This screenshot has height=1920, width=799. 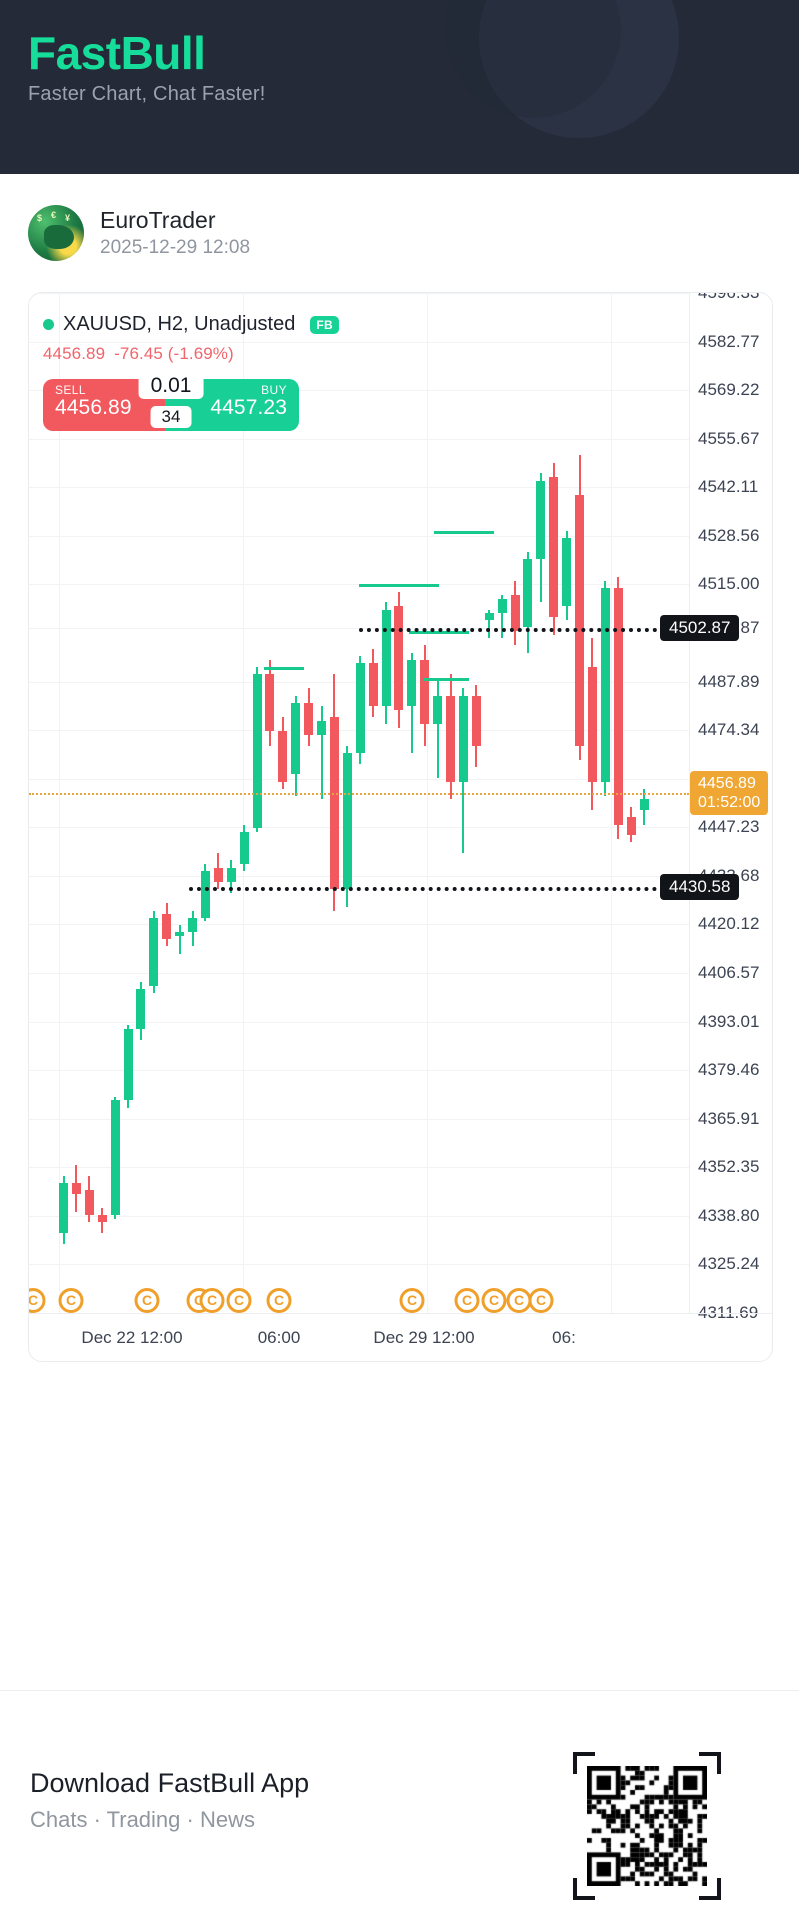 I want to click on post-timestamp: 2025-12-29 12:08, so click(x=175, y=247).